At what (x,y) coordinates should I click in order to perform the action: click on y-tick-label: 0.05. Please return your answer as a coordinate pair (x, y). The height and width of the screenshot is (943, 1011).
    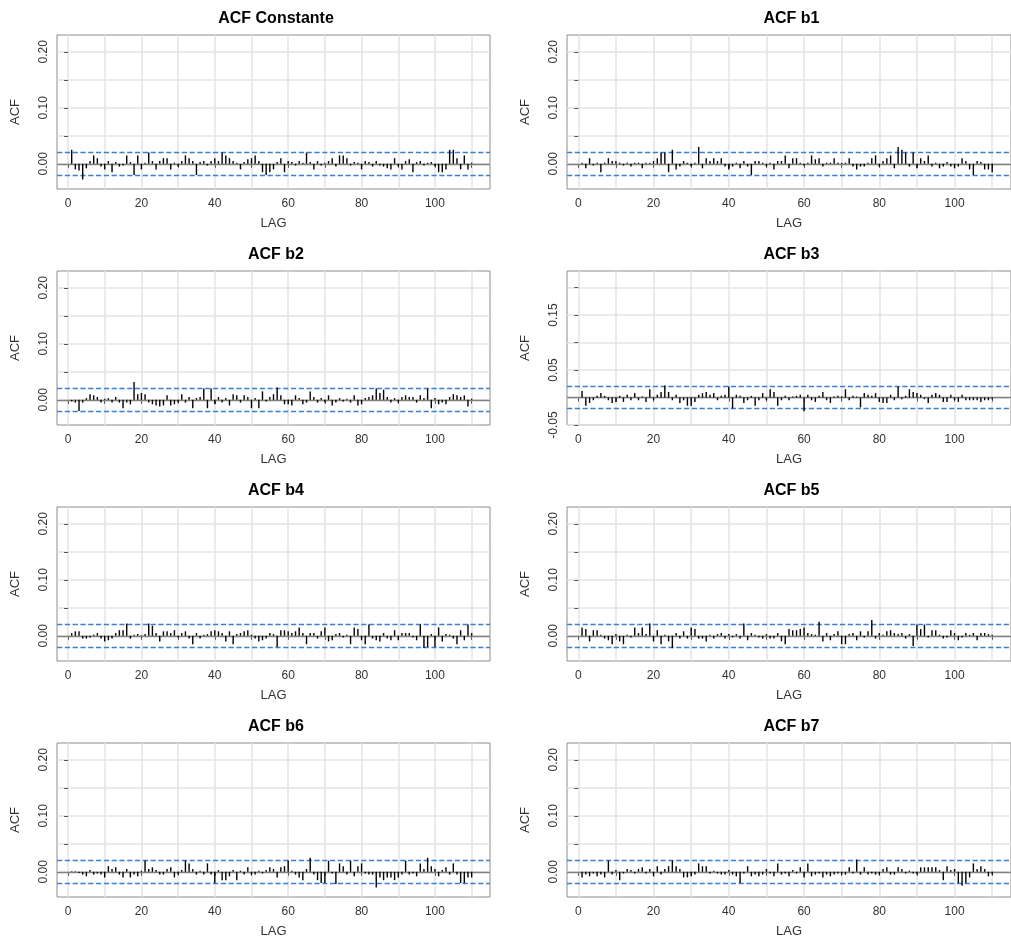
    Looking at the image, I should click on (553, 370).